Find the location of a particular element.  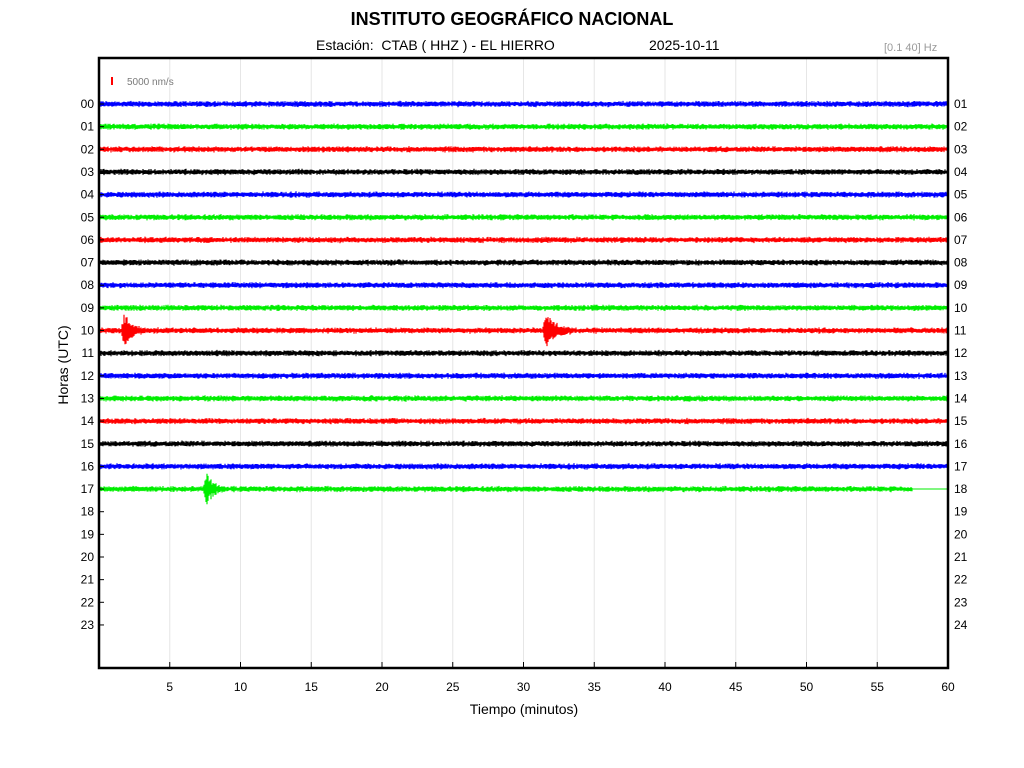

filter-band-label: [0.1 40] Hz is located at coordinates (911, 48).